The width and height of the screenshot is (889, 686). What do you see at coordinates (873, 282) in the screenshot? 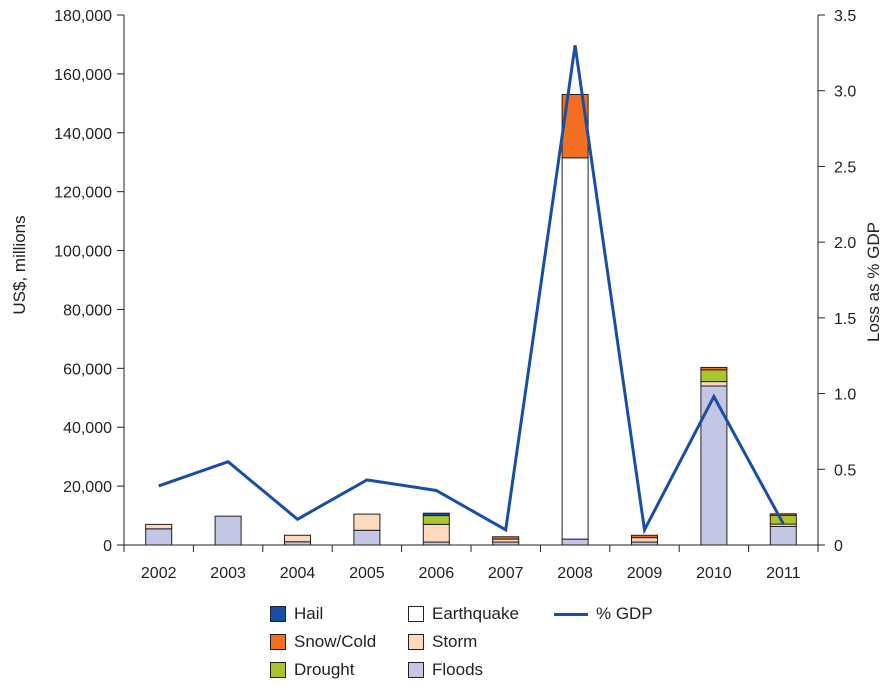
I see `y2-axis-title: Loss as % GDP` at bounding box center [873, 282].